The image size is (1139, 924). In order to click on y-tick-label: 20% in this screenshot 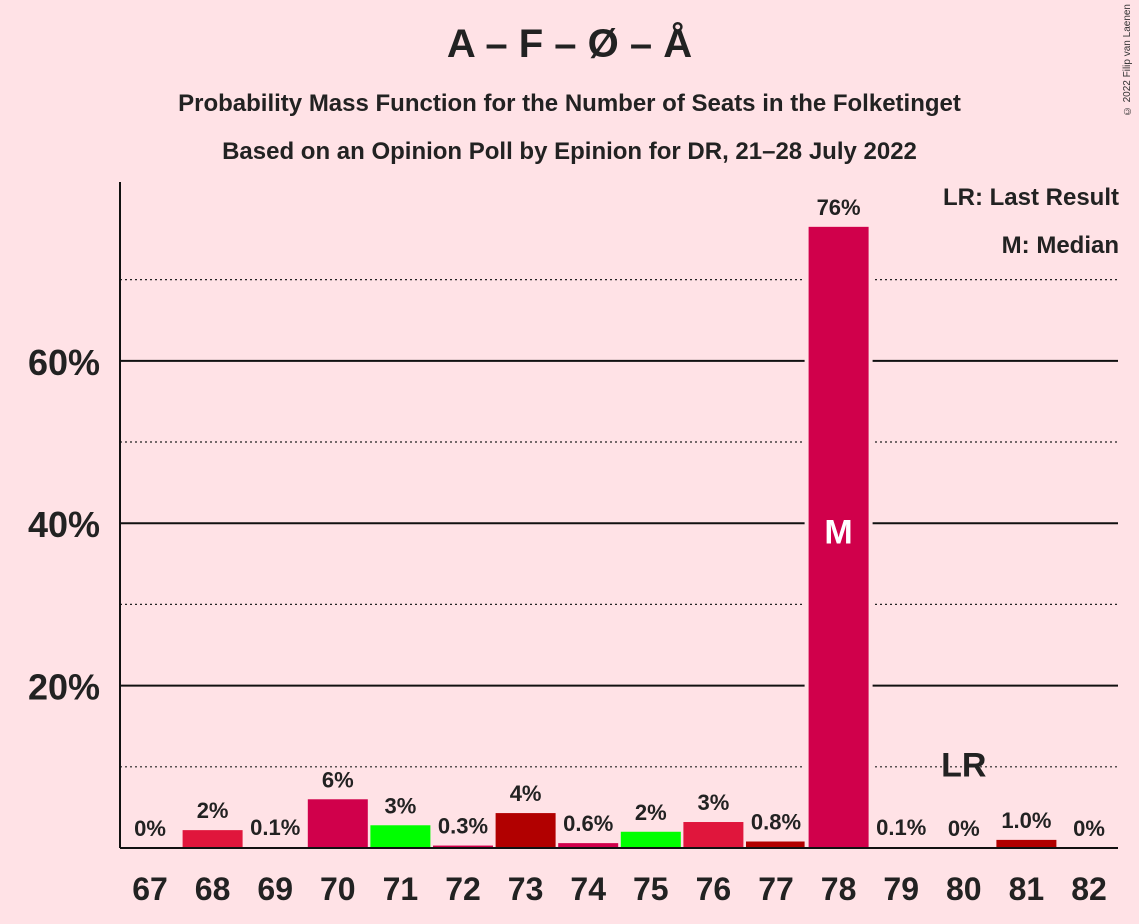, I will do `click(64, 687)`.